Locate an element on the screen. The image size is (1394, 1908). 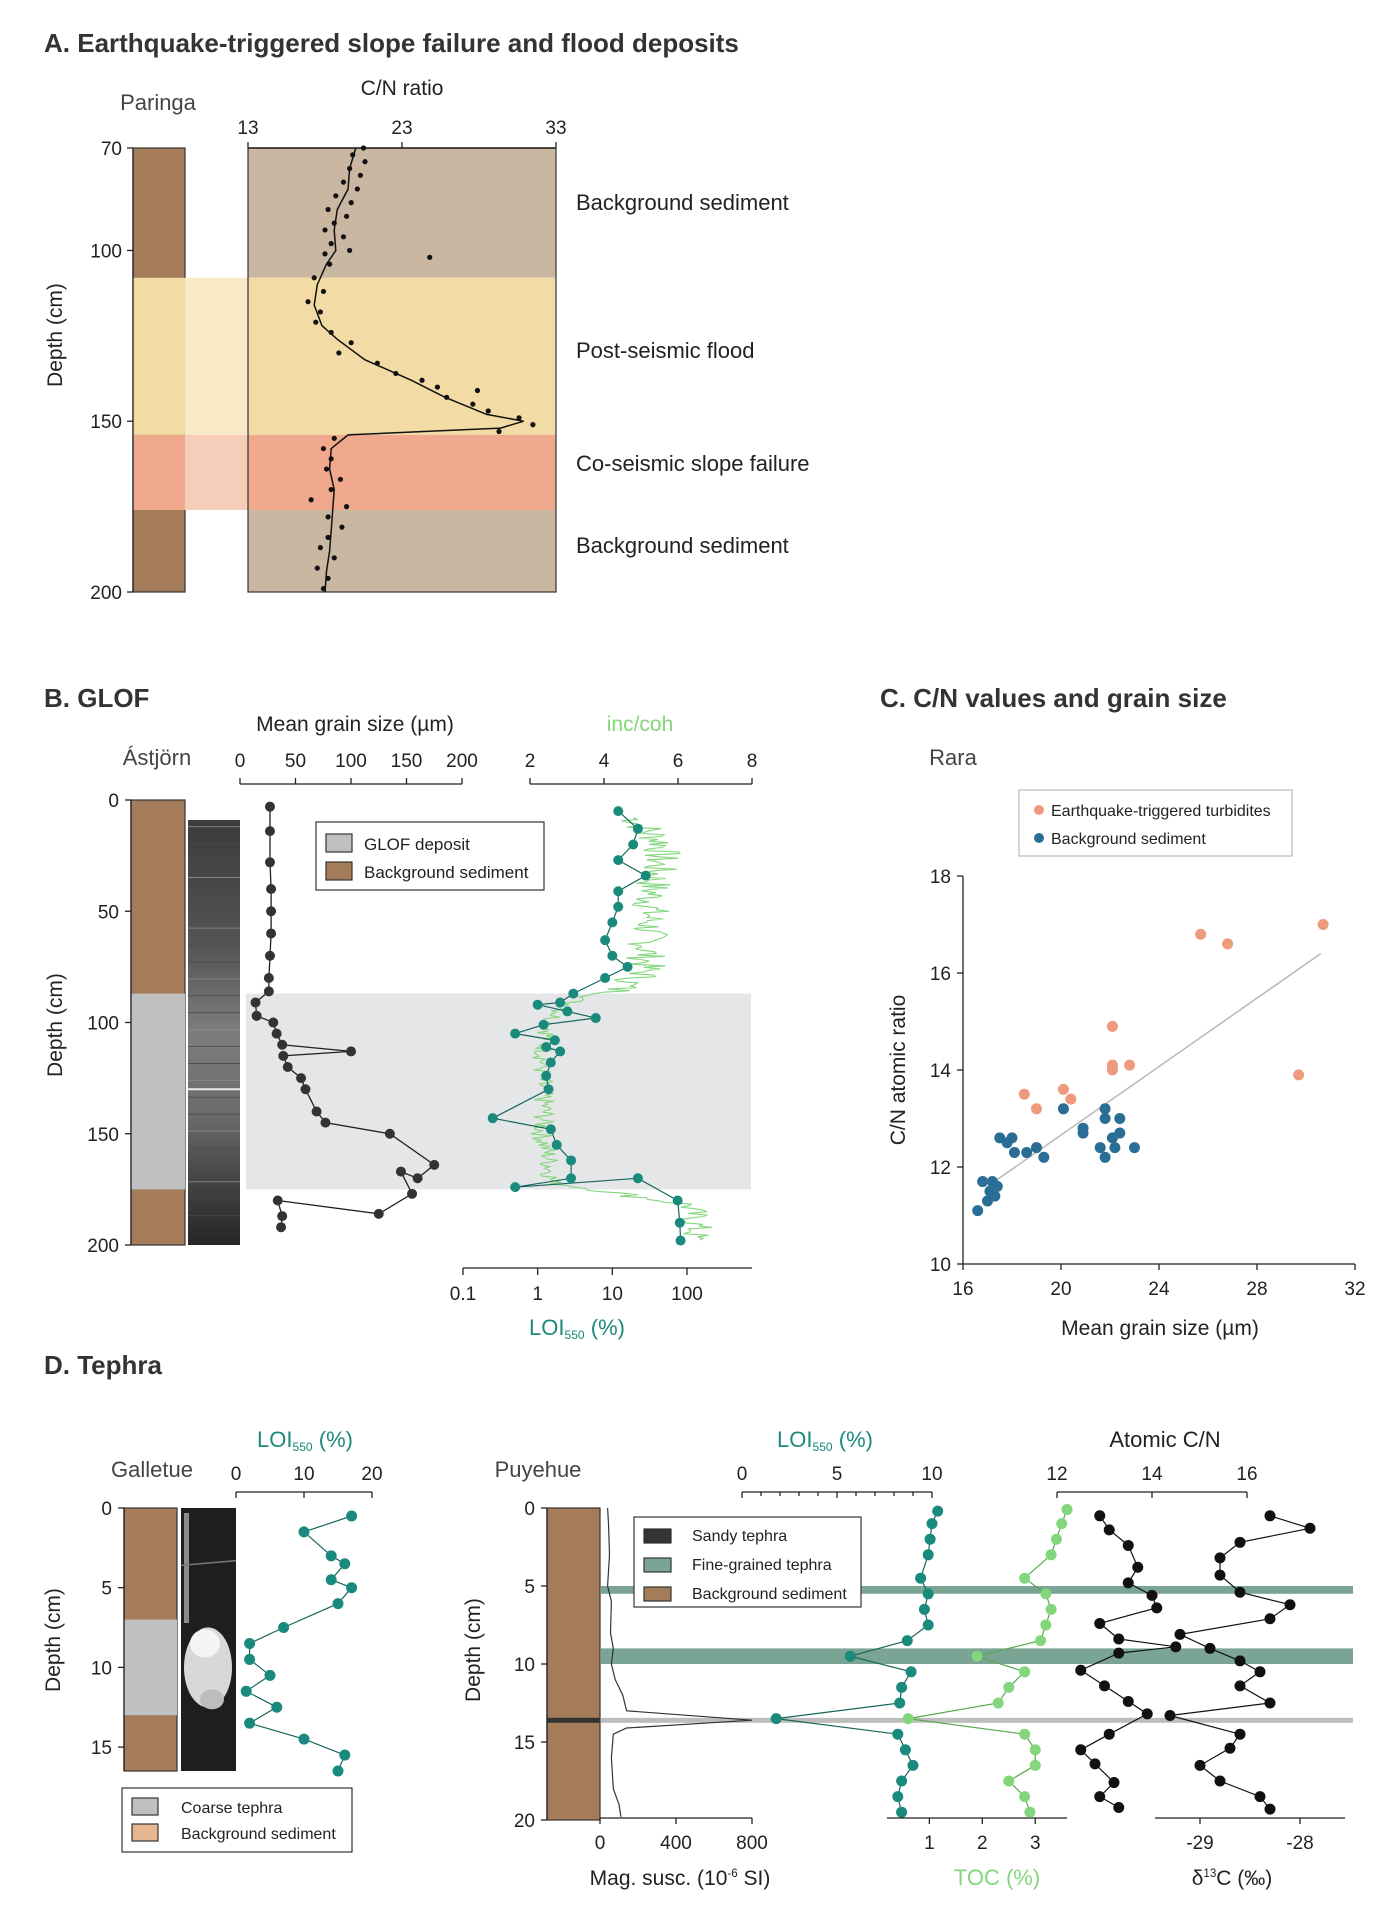
c-x-tick-label: 24 is located at coordinates (1159, 1289).